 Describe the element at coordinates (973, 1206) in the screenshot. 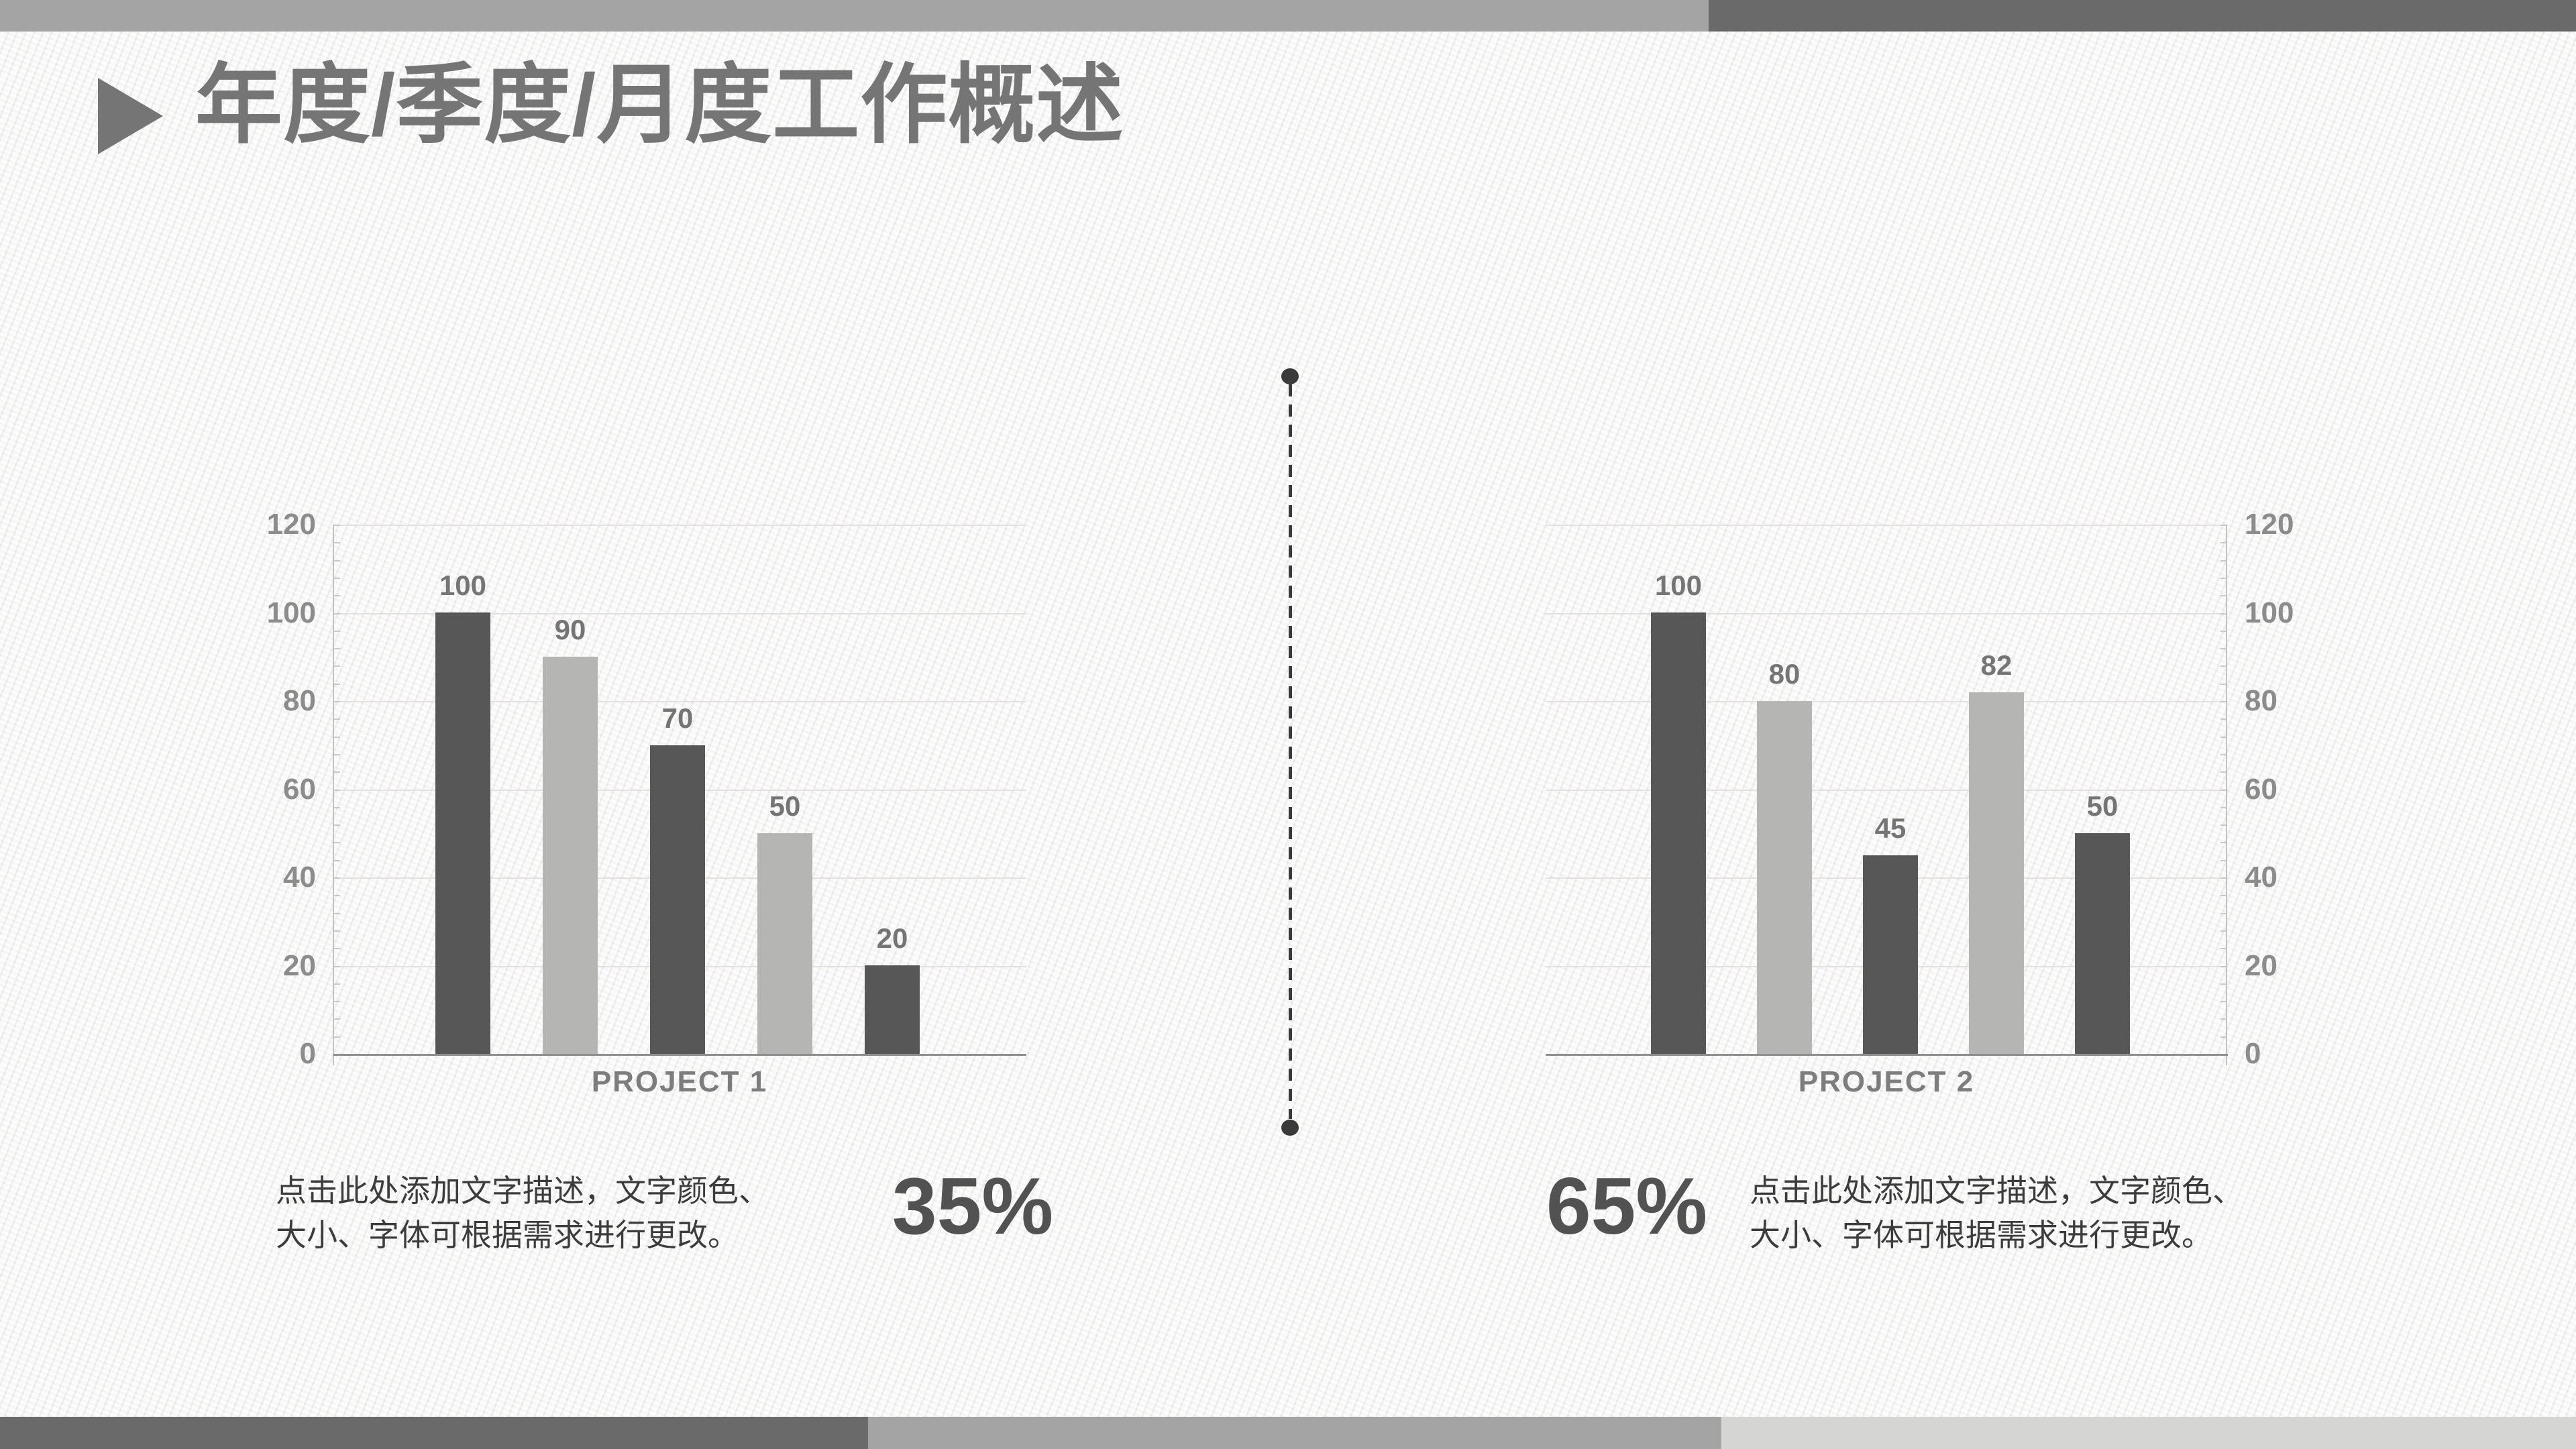

I see `left-percent-value: 35%` at that location.